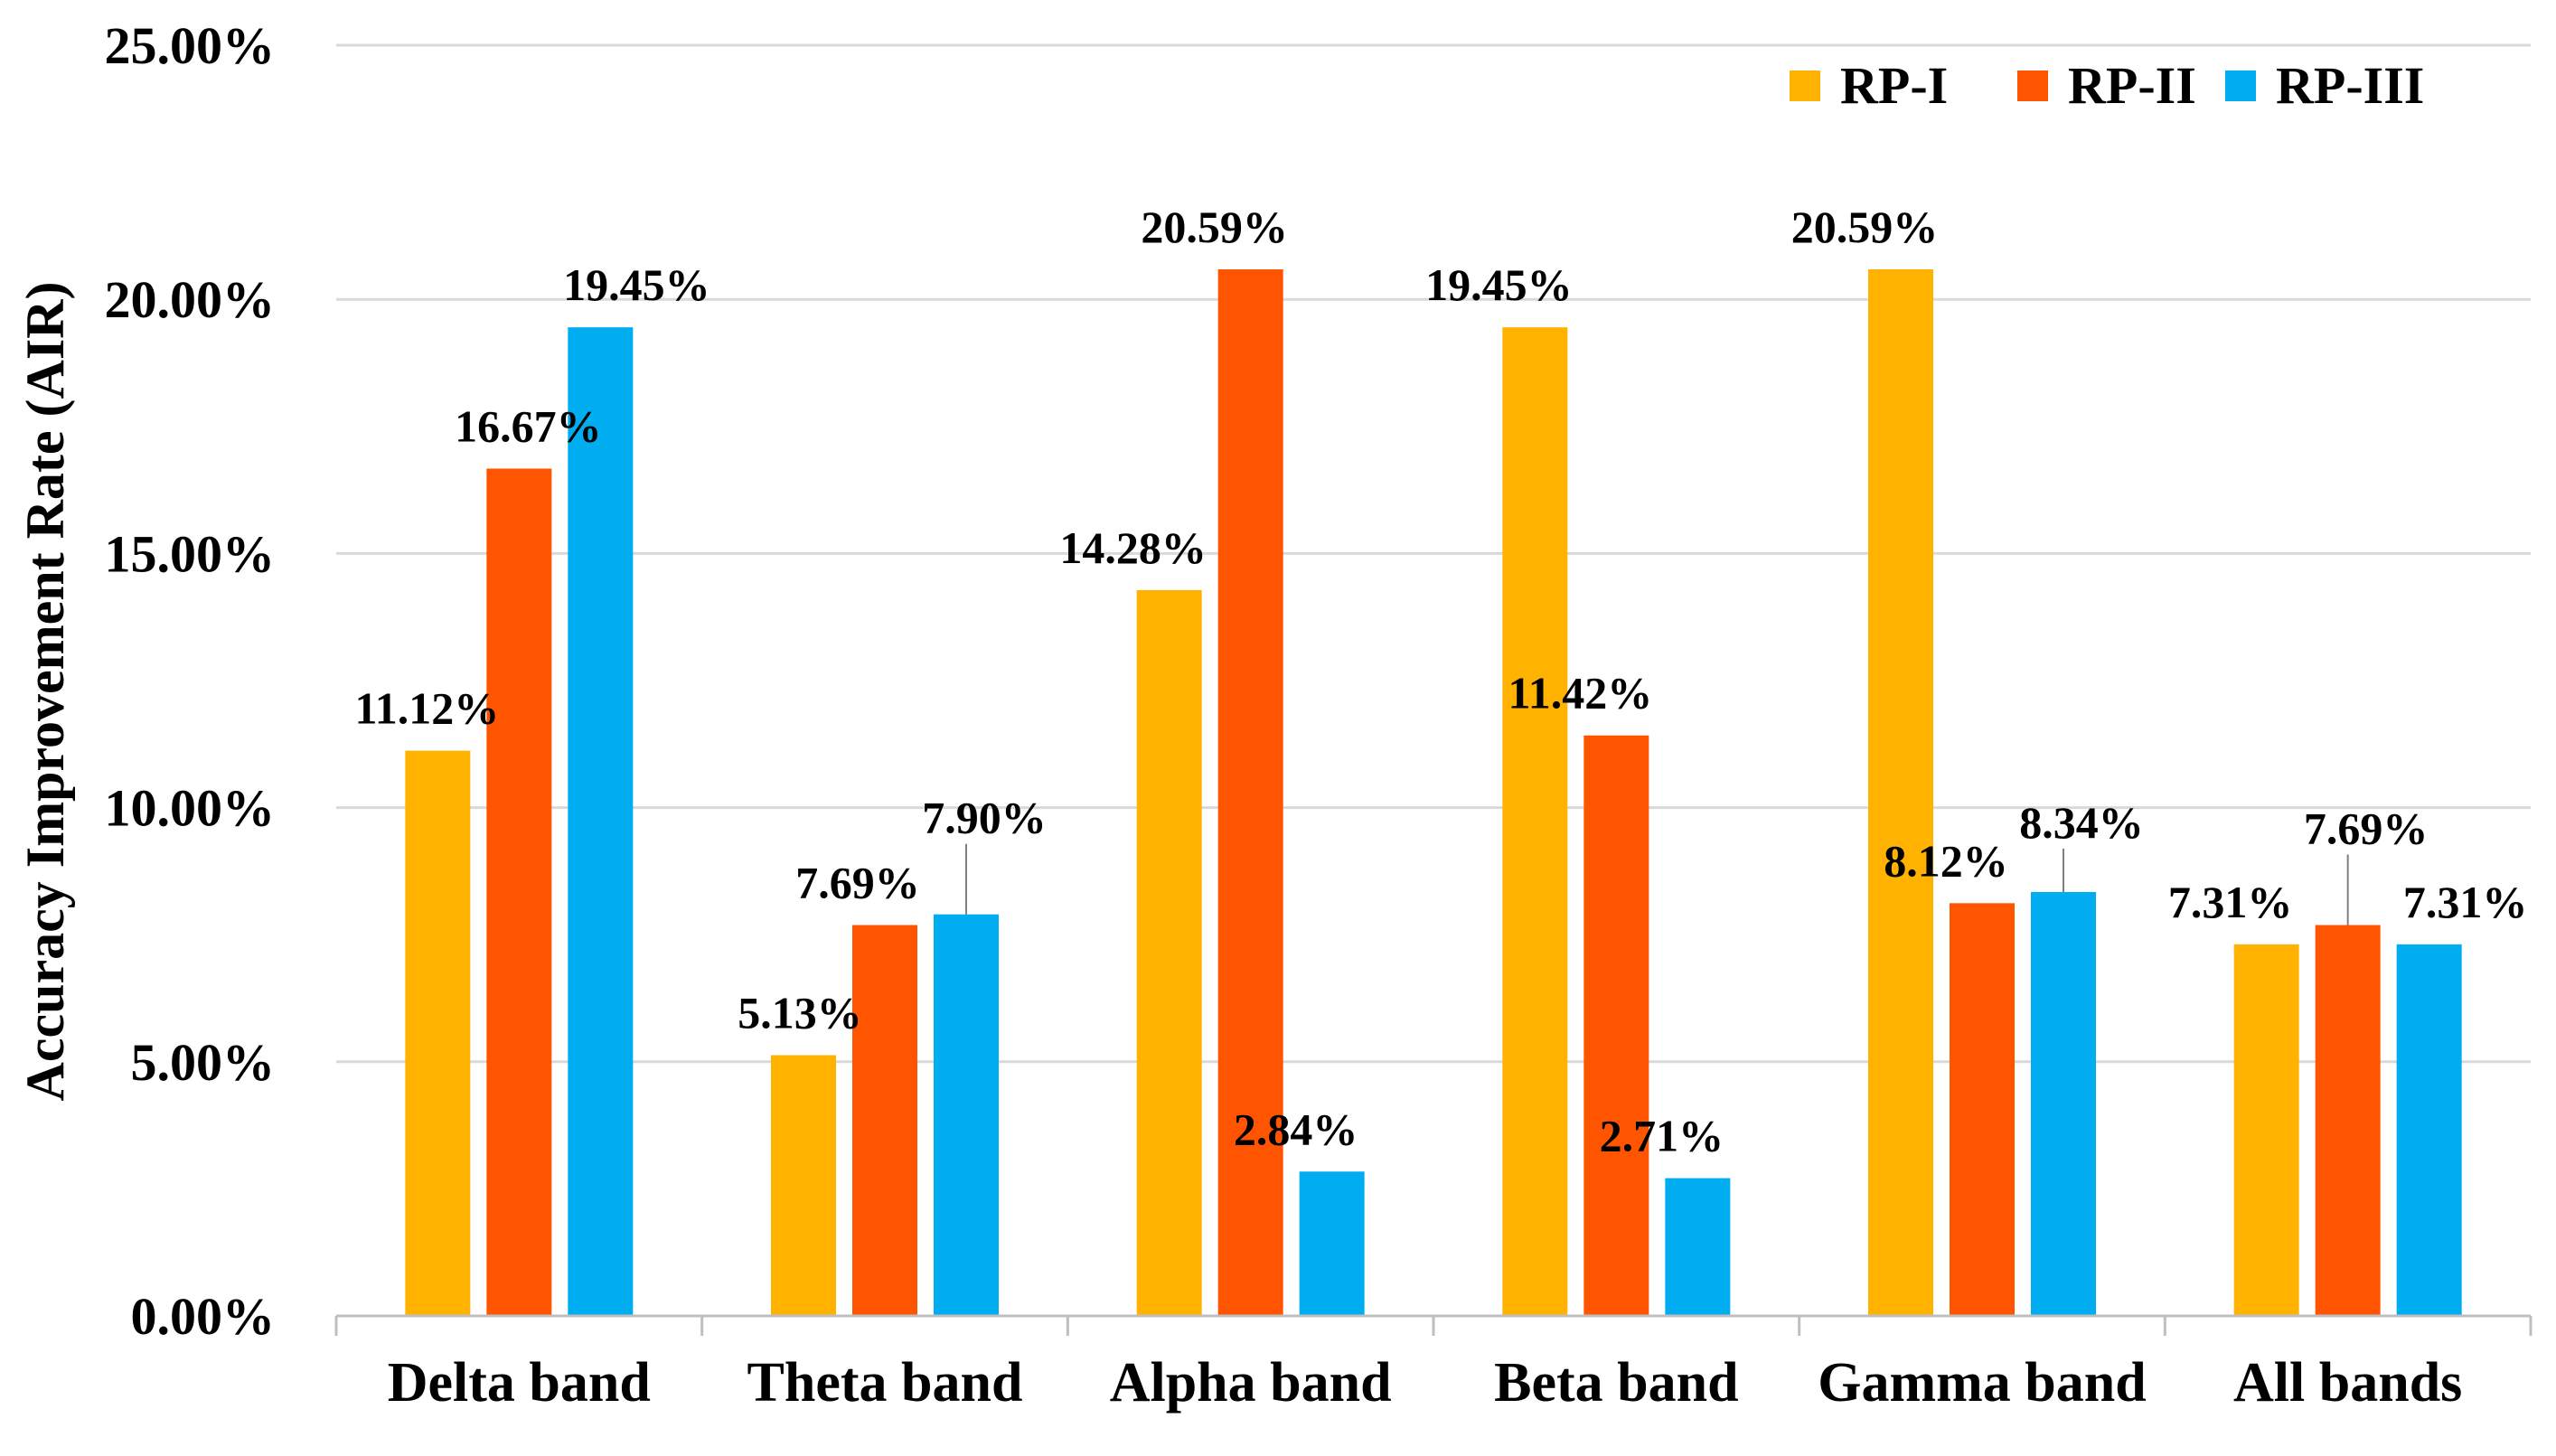 The width and height of the screenshot is (2556, 1456). What do you see at coordinates (426, 709) in the screenshot?
I see `data-label: 11.12%` at bounding box center [426, 709].